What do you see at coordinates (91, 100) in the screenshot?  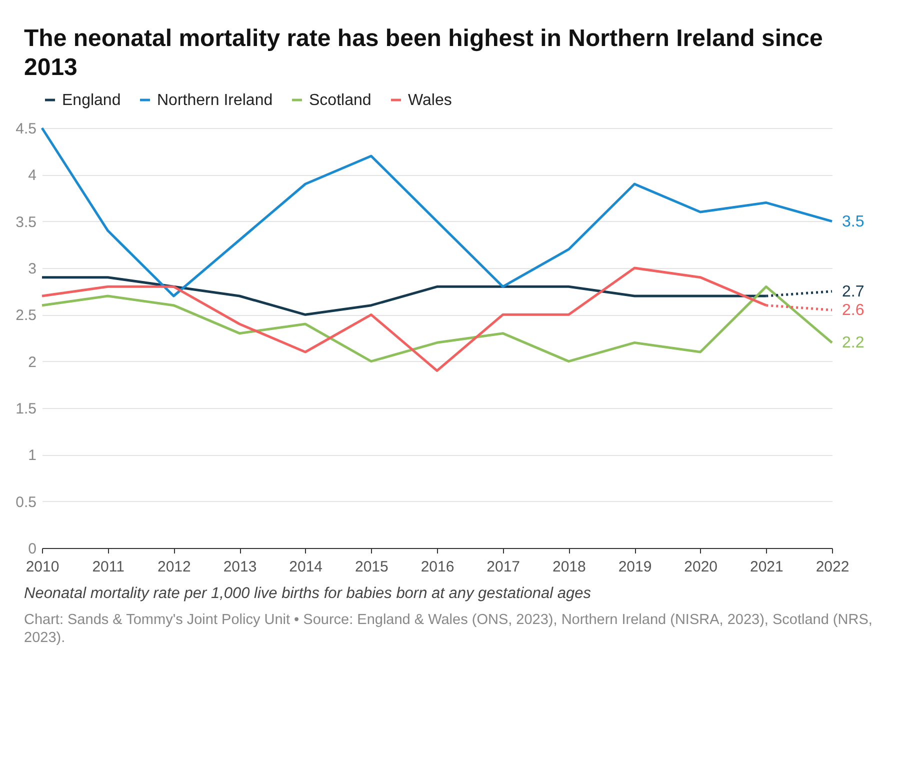 I see `legend-label: England` at bounding box center [91, 100].